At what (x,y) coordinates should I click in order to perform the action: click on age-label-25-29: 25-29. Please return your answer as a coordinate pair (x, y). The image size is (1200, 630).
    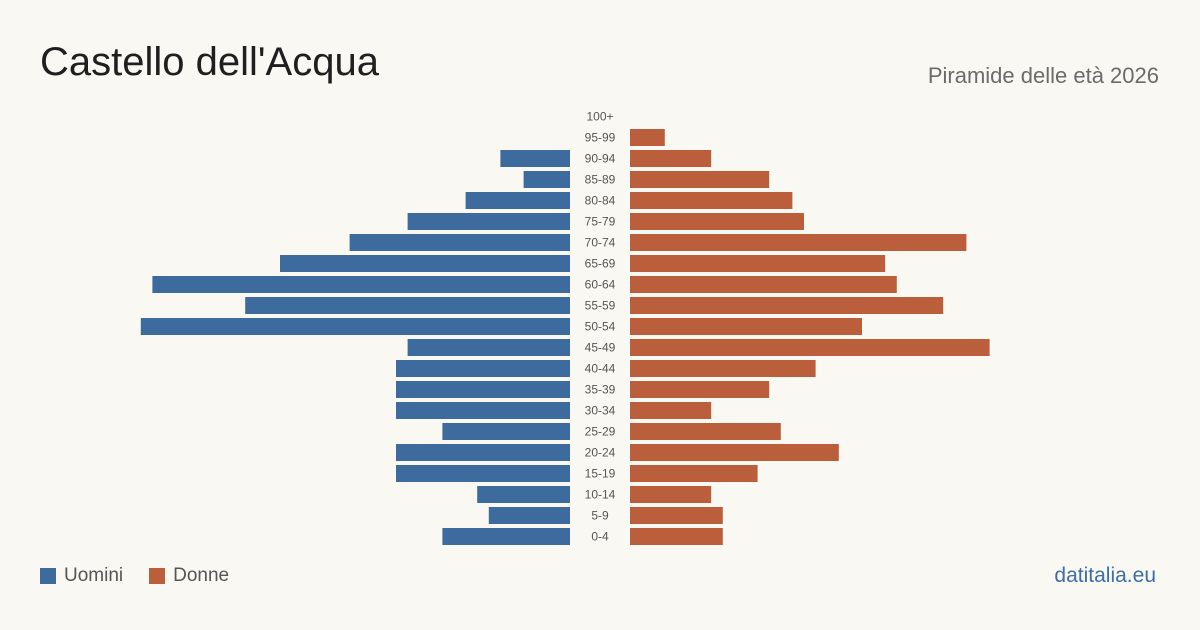
    Looking at the image, I should click on (600, 432).